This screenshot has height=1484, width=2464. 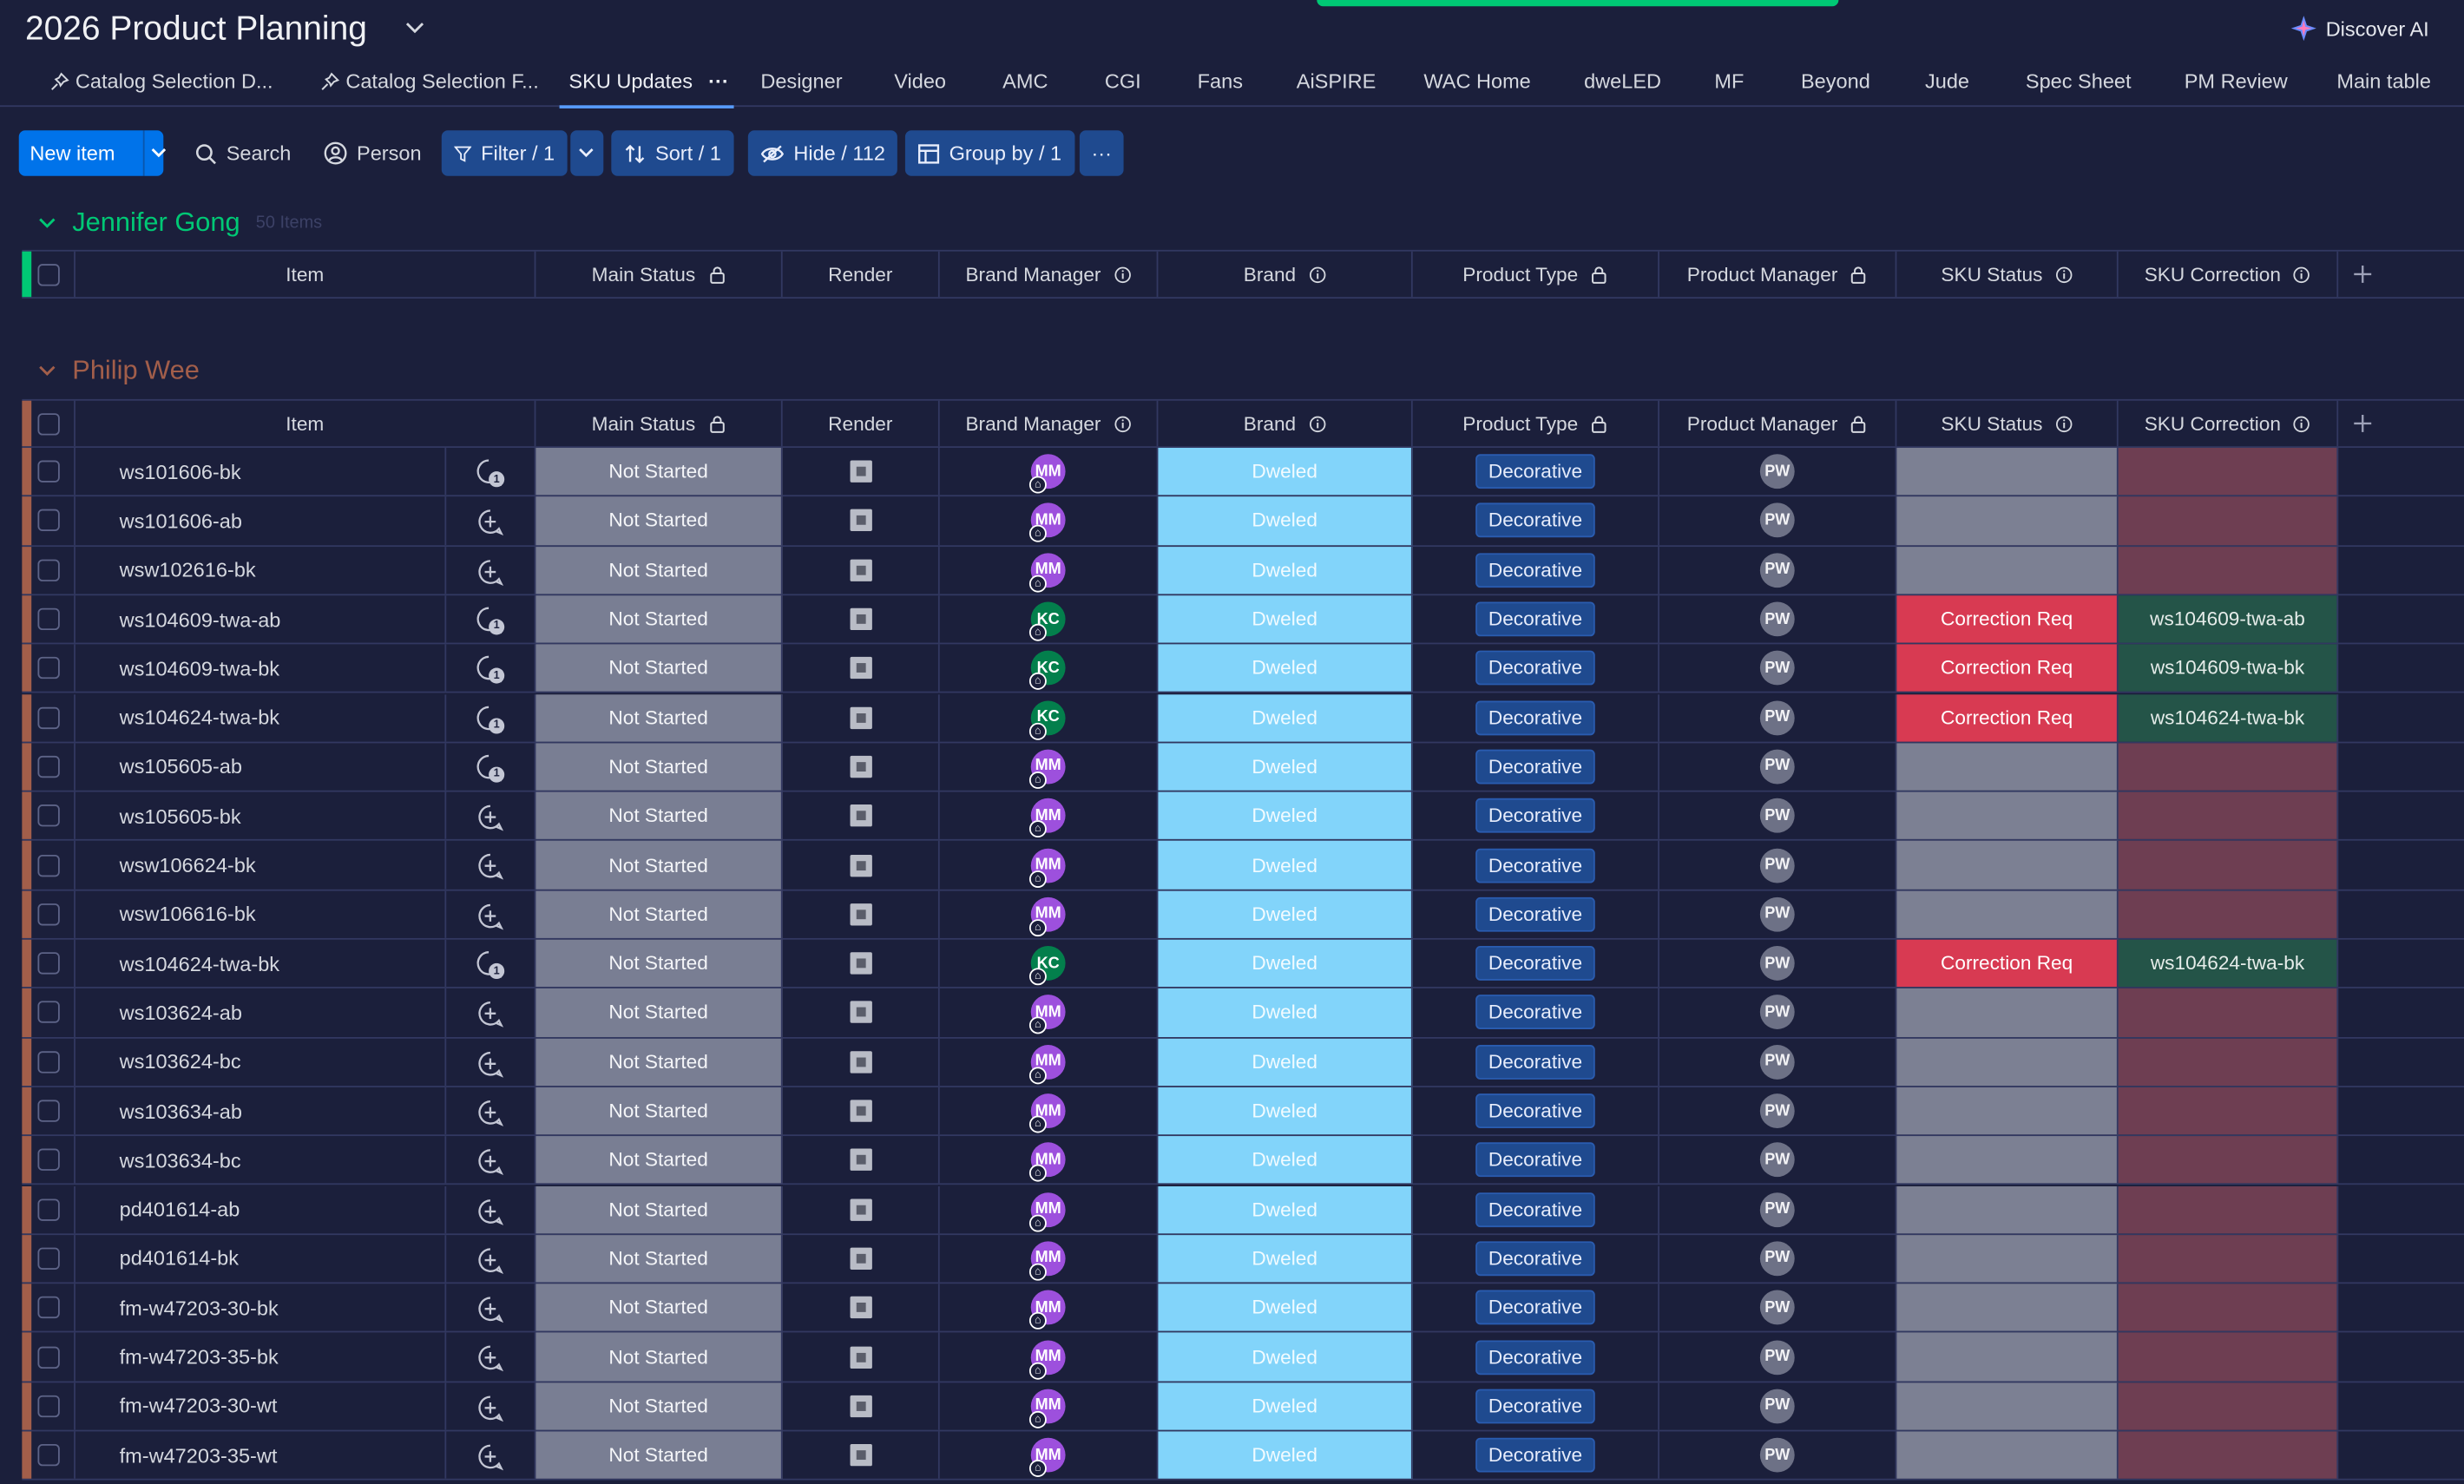 What do you see at coordinates (989, 153) in the screenshot?
I see `group-by-button: Group by / 1` at bounding box center [989, 153].